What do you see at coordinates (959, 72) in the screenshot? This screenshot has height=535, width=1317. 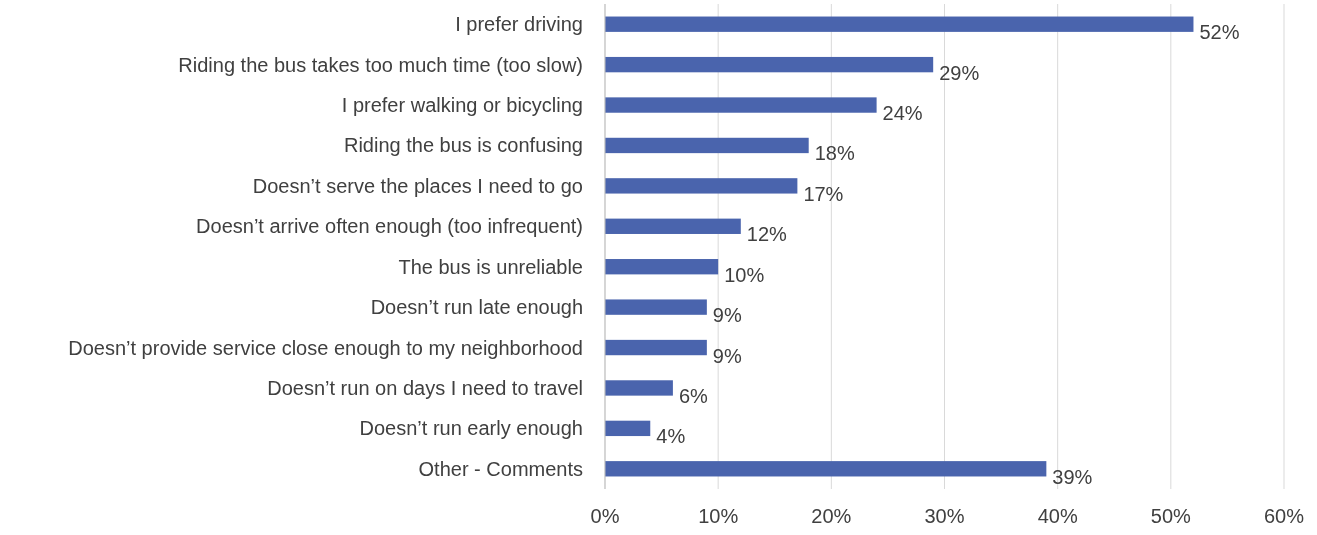 I see `data-label: 29%` at bounding box center [959, 72].